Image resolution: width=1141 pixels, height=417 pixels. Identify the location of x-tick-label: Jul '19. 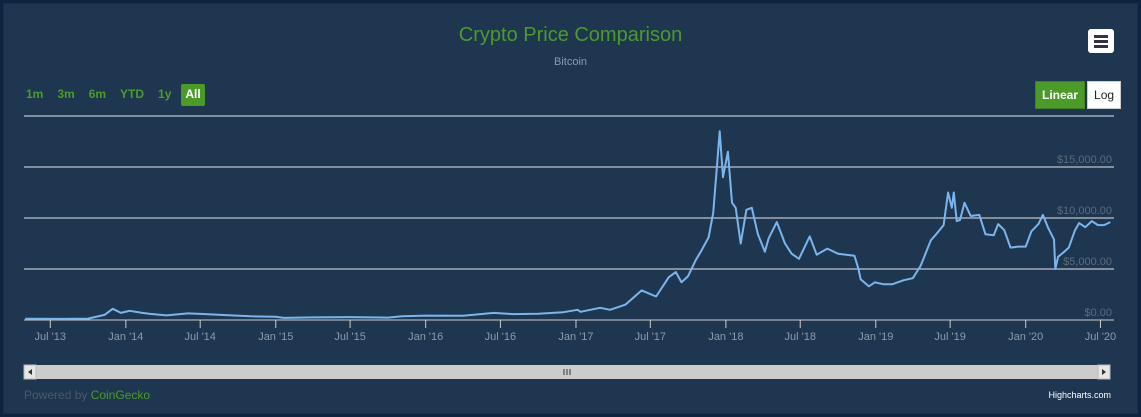
(949, 337).